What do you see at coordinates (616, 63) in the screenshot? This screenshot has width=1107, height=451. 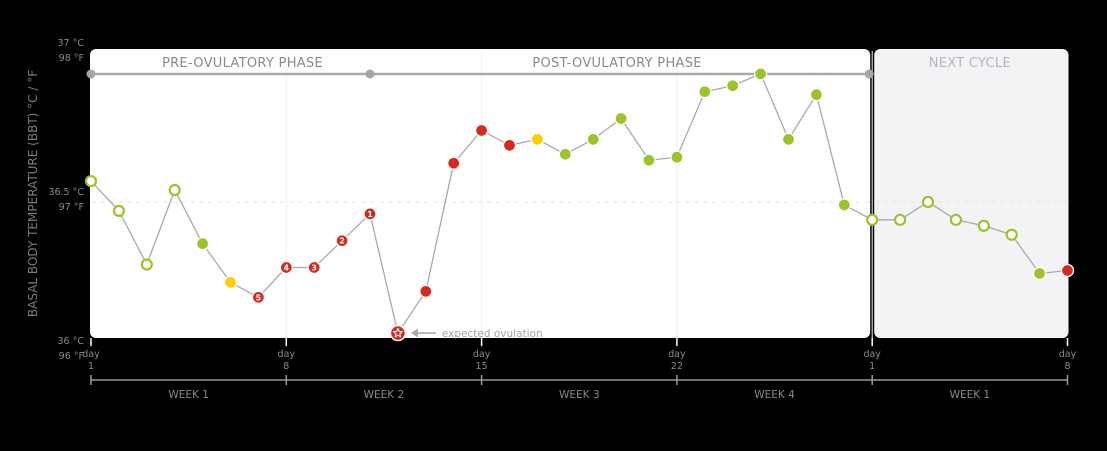 I see `phase-label-post: POST-OVULATORY PHASE` at bounding box center [616, 63].